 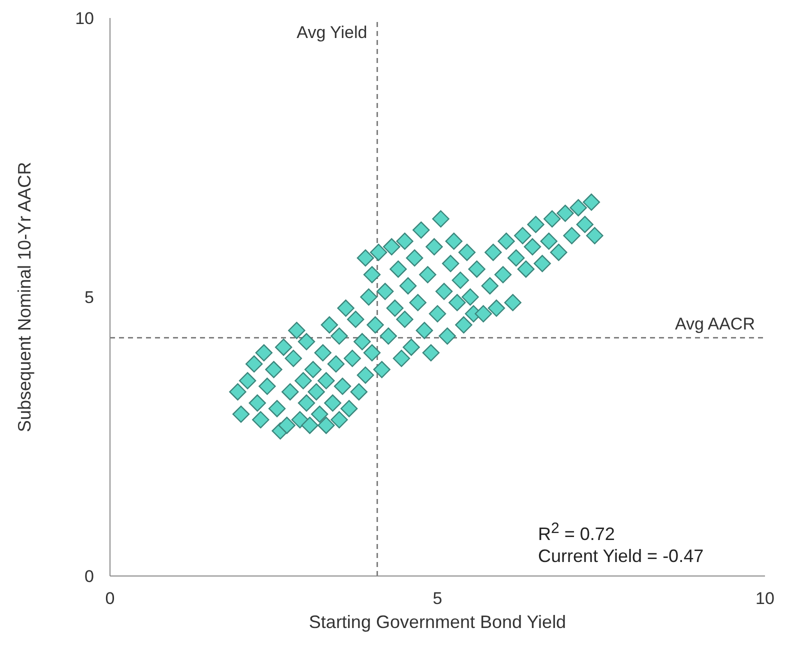 What do you see at coordinates (437, 622) in the screenshot?
I see `x-axis-title: Starting Government Bond Yield` at bounding box center [437, 622].